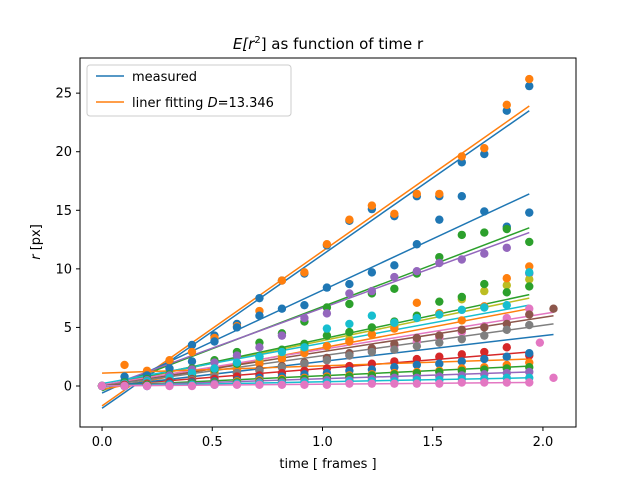  What do you see at coordinates (432, 442) in the screenshot?
I see `x-tick-label: 1.5` at bounding box center [432, 442].